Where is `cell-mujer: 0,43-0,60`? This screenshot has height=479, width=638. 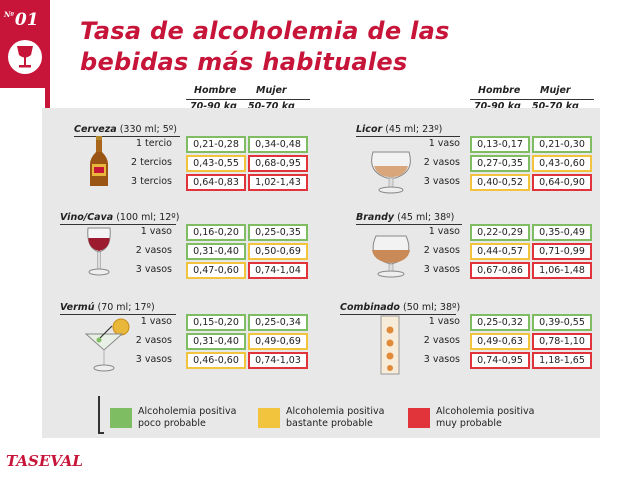
cell-mujer: 0,43-0,60 is located at coordinates (562, 163).